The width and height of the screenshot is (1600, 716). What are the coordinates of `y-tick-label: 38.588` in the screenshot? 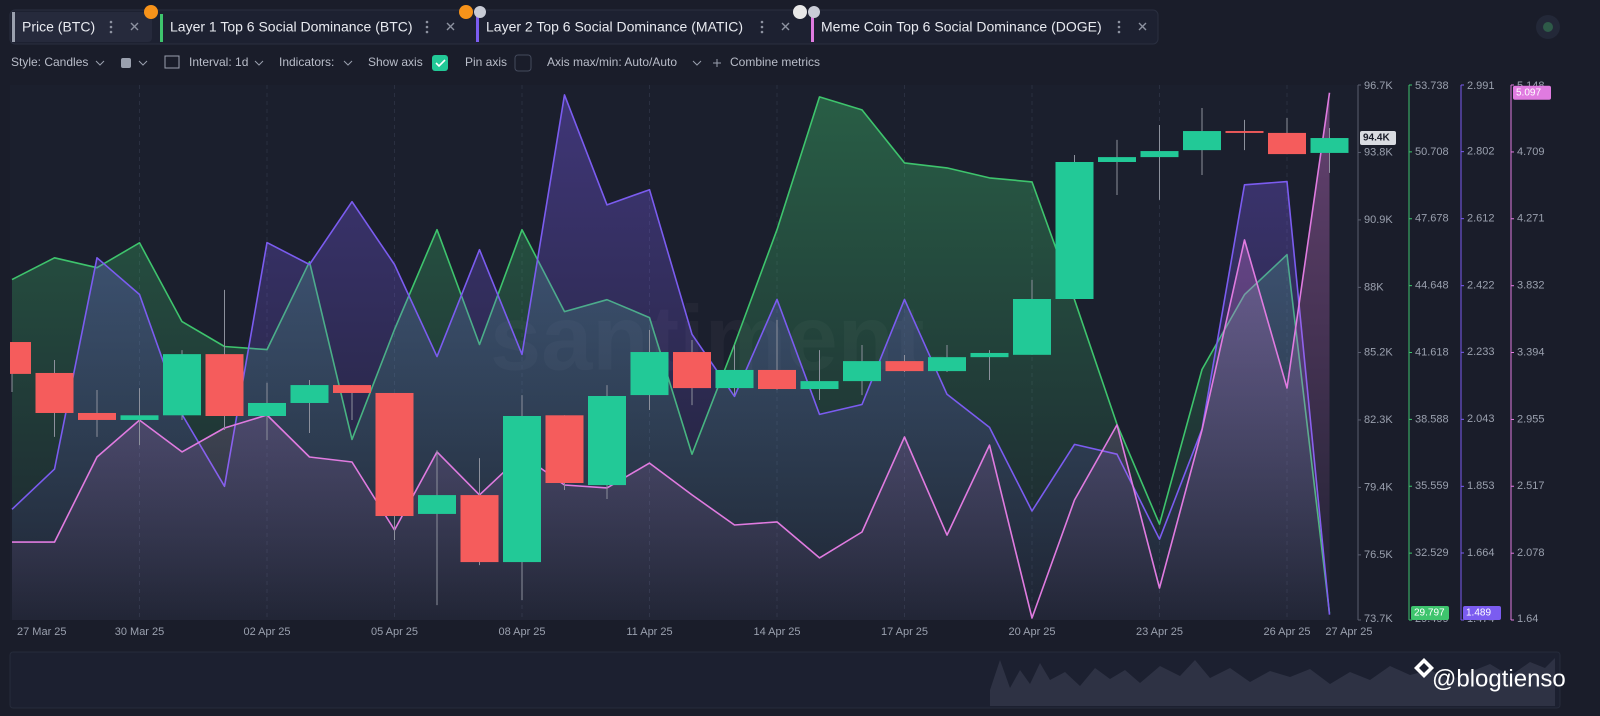 It's located at (1432, 419).